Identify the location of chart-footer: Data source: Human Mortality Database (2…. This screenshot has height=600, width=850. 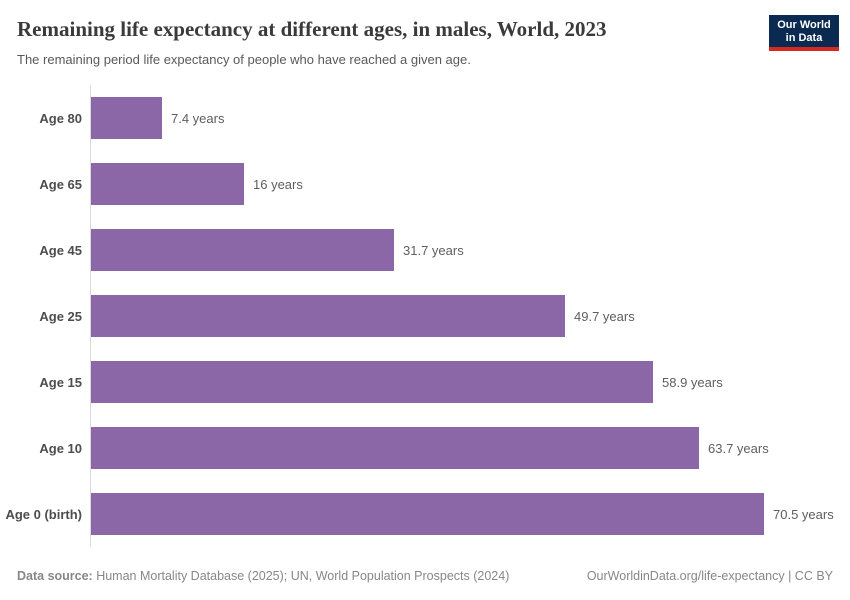
(425, 576).